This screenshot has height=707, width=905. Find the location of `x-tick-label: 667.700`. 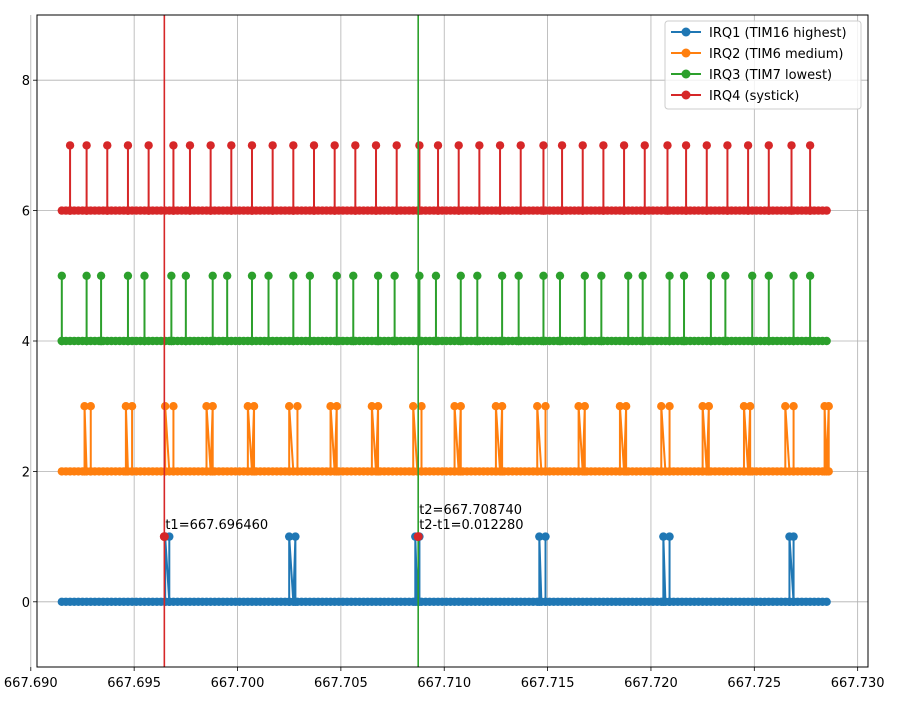

x-tick-label: 667.700 is located at coordinates (238, 683).